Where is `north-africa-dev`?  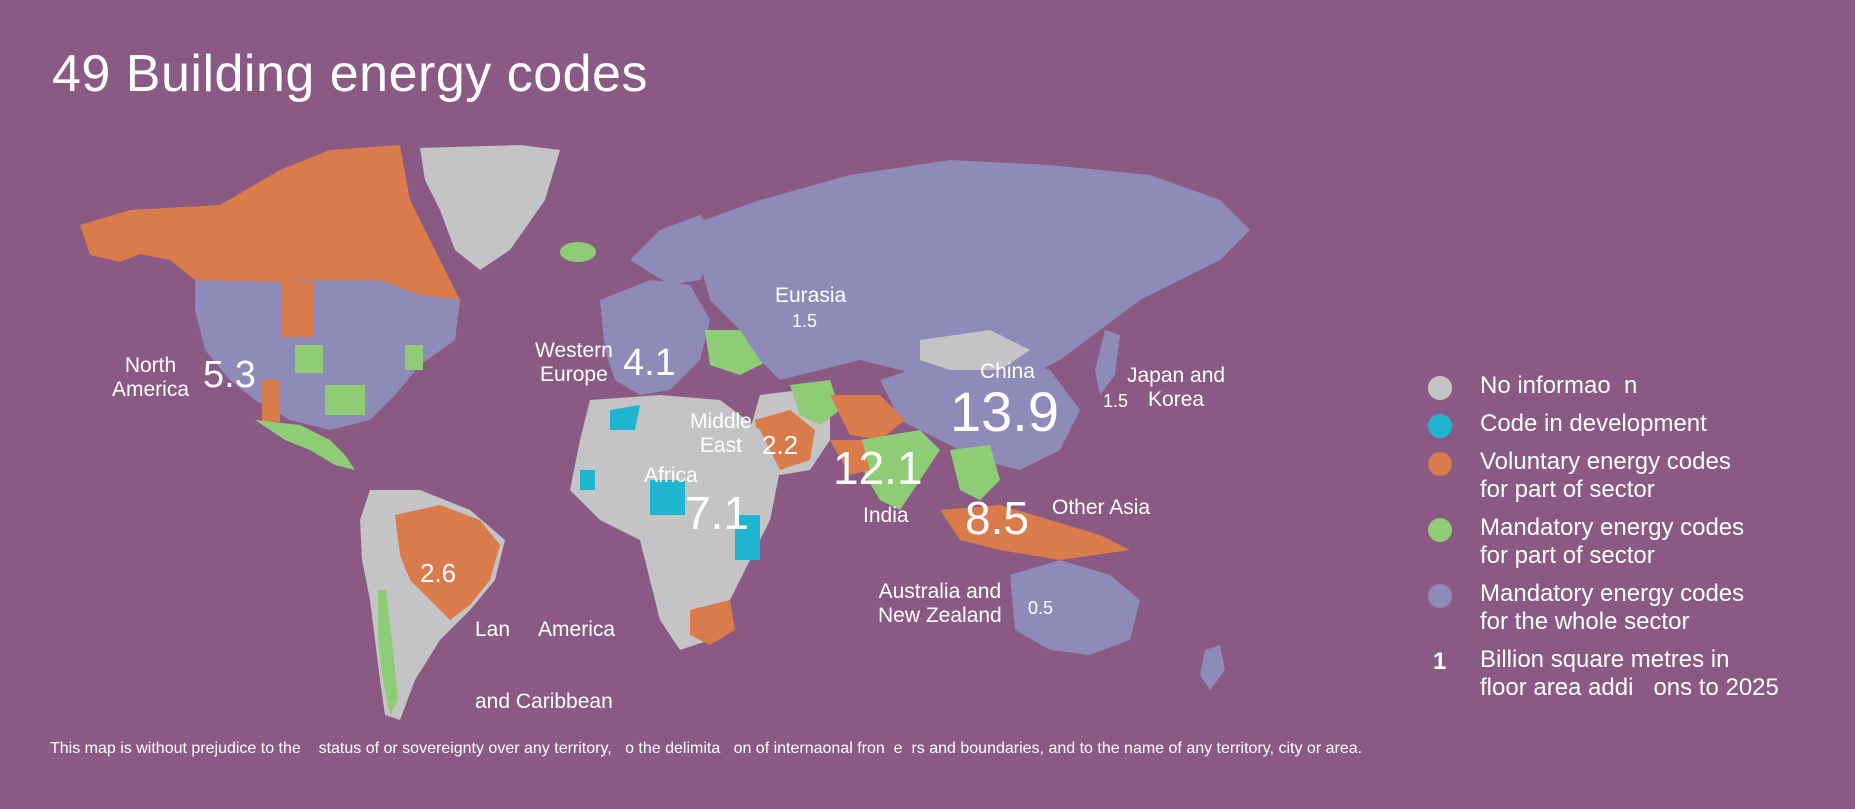 north-africa-dev is located at coordinates (625, 417).